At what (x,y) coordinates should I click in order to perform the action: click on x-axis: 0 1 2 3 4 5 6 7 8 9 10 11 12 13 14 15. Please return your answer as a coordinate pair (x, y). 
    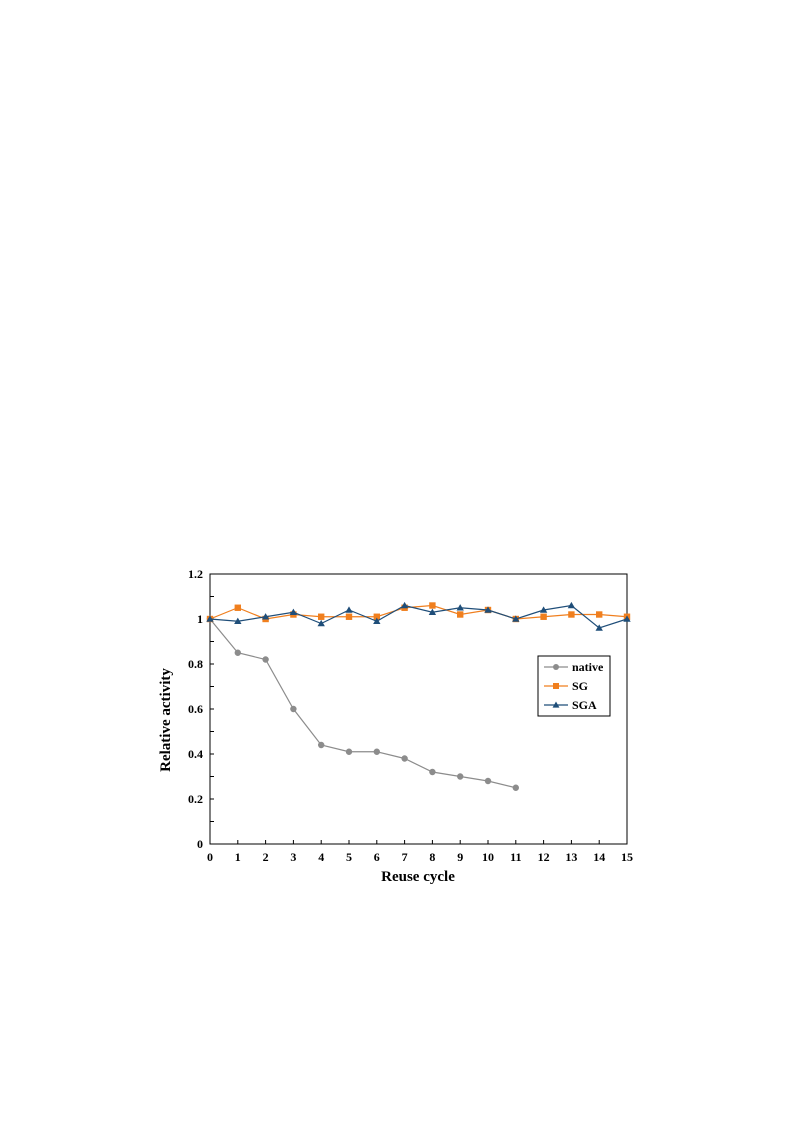
    Looking at the image, I should click on (420, 852).